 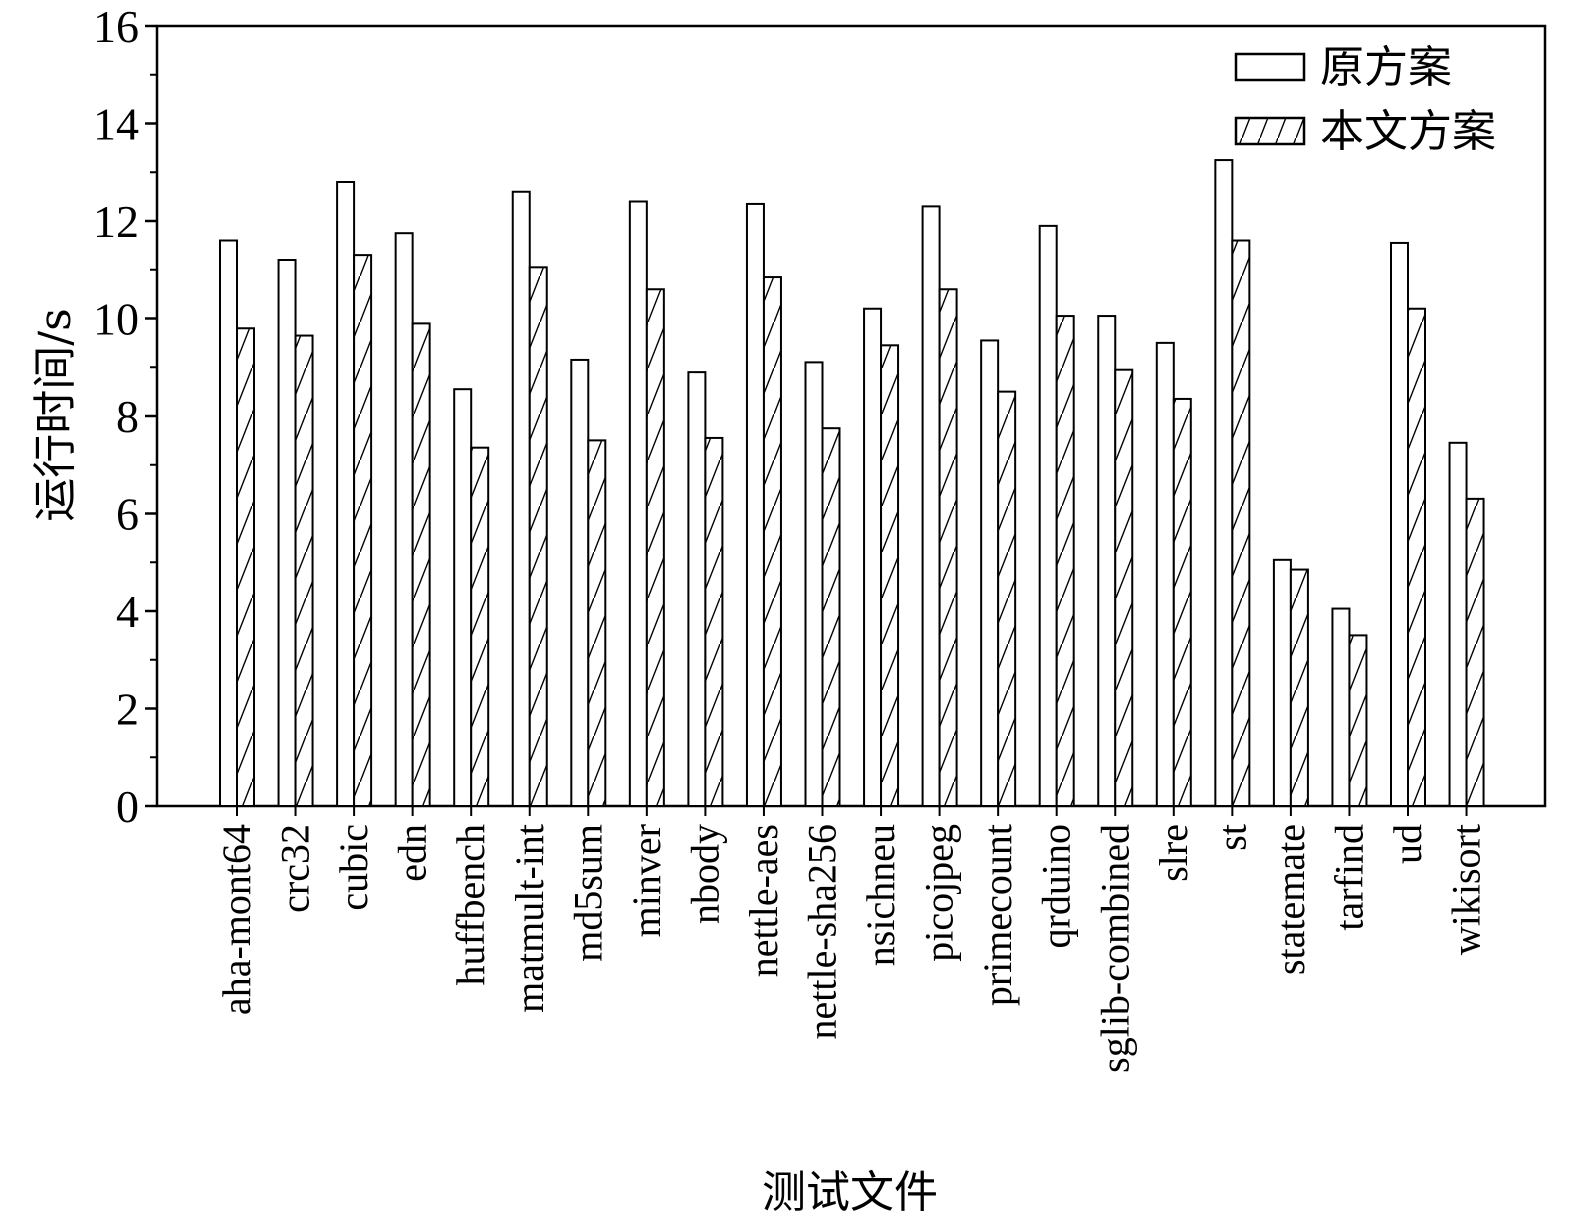 What do you see at coordinates (646, 880) in the screenshot?
I see `x-tick-label: minver` at bounding box center [646, 880].